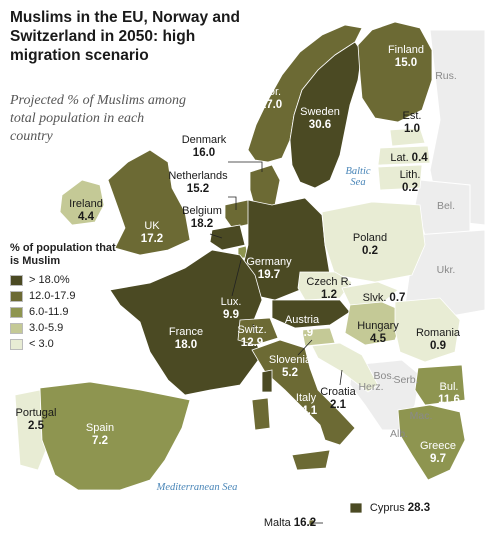 The image size is (485, 535). I want to click on country-name: Germany, so click(269, 262).